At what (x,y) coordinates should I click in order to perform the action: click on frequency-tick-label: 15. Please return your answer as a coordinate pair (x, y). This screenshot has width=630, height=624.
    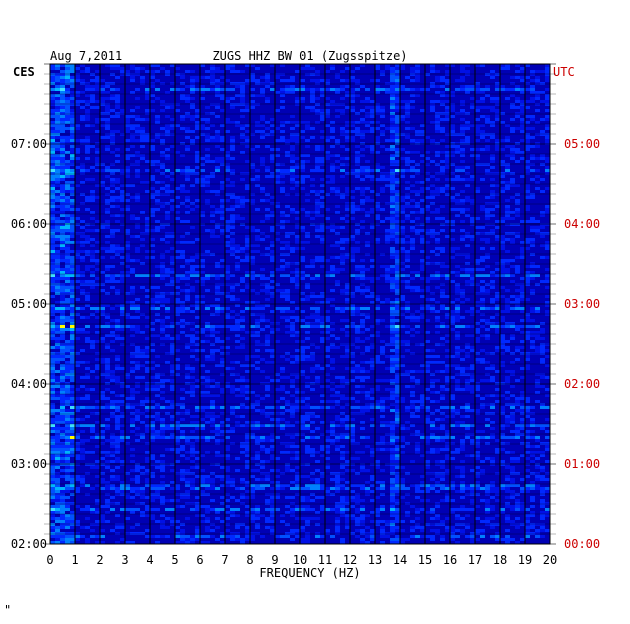
    Looking at the image, I should click on (425, 560).